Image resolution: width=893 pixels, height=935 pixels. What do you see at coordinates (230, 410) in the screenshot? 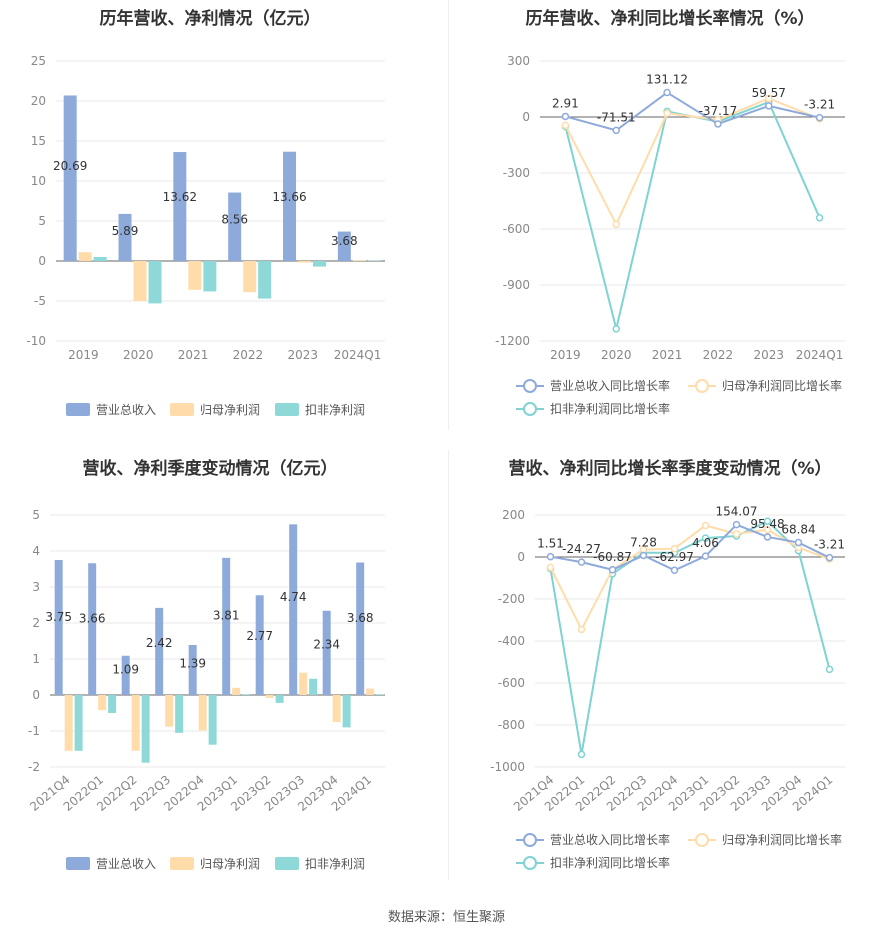
I see `legend-label: 归母净利润` at bounding box center [230, 410].